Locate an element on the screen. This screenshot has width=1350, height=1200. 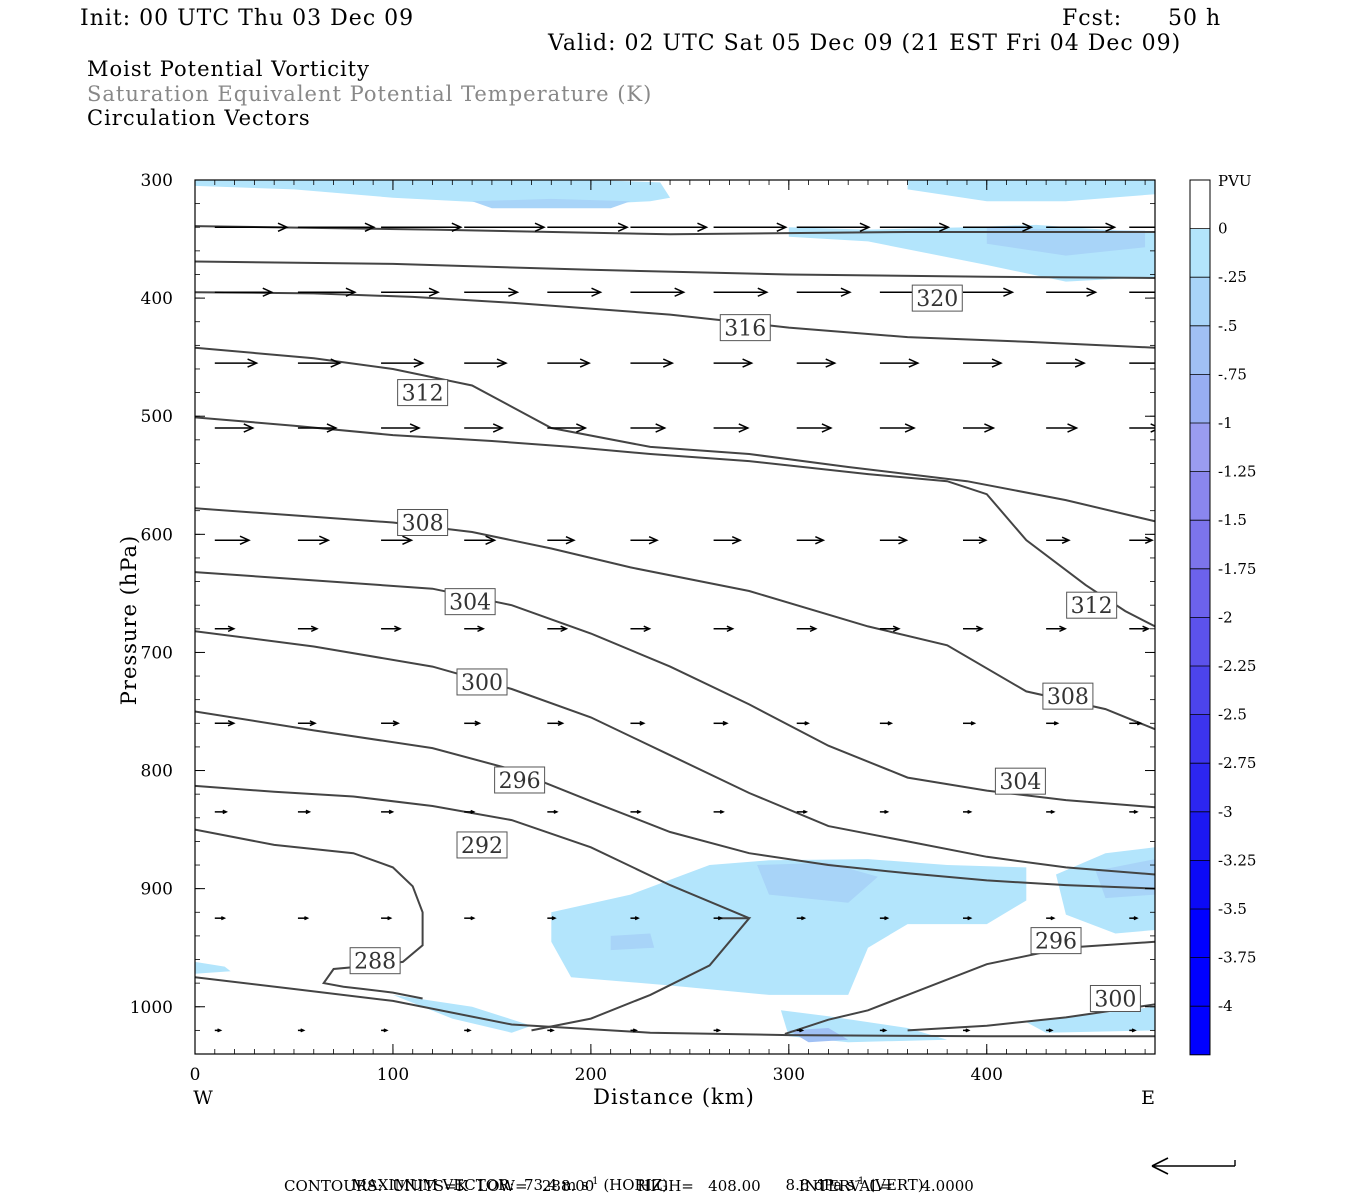
forecast-label: Fcst: is located at coordinates (1092, 18).